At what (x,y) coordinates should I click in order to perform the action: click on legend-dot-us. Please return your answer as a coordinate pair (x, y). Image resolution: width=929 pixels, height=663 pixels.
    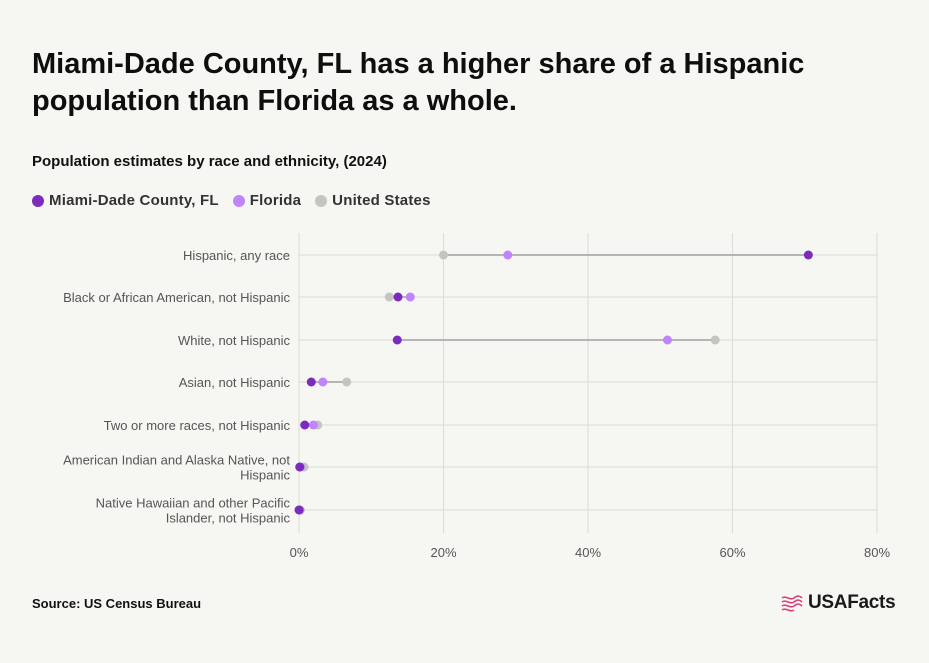
    Looking at the image, I should click on (321, 200).